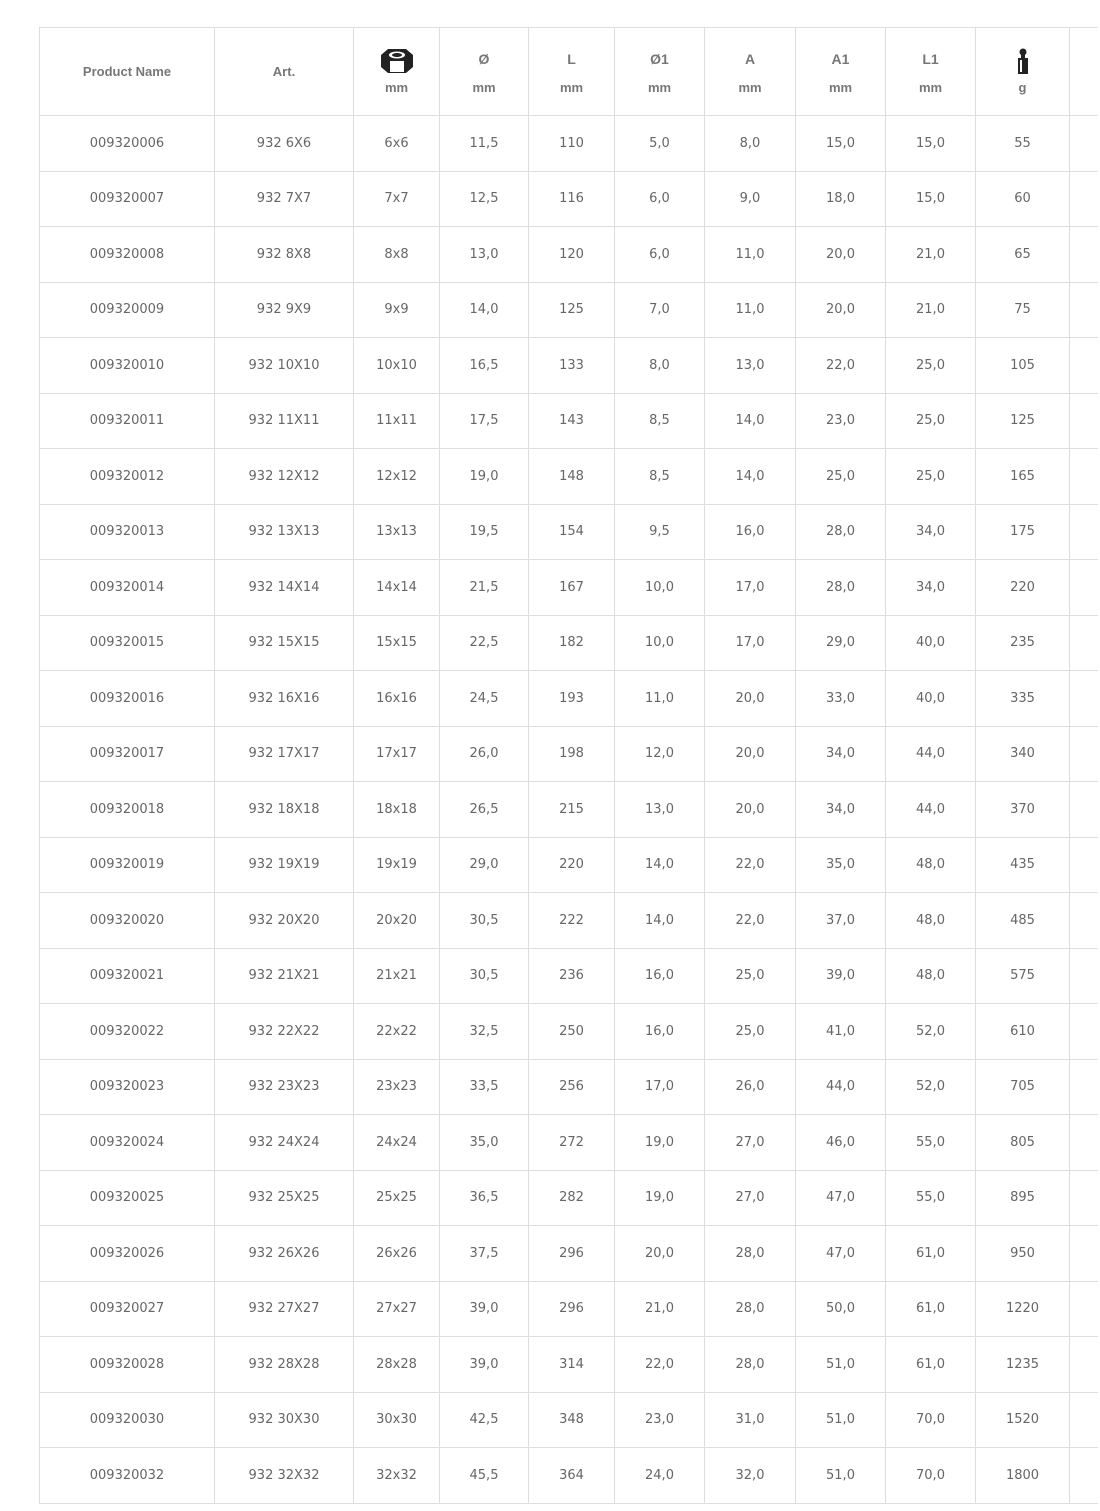 The width and height of the screenshot is (1100, 1511). What do you see at coordinates (840, 864) in the screenshot?
I see `table-cell: 35,0` at bounding box center [840, 864].